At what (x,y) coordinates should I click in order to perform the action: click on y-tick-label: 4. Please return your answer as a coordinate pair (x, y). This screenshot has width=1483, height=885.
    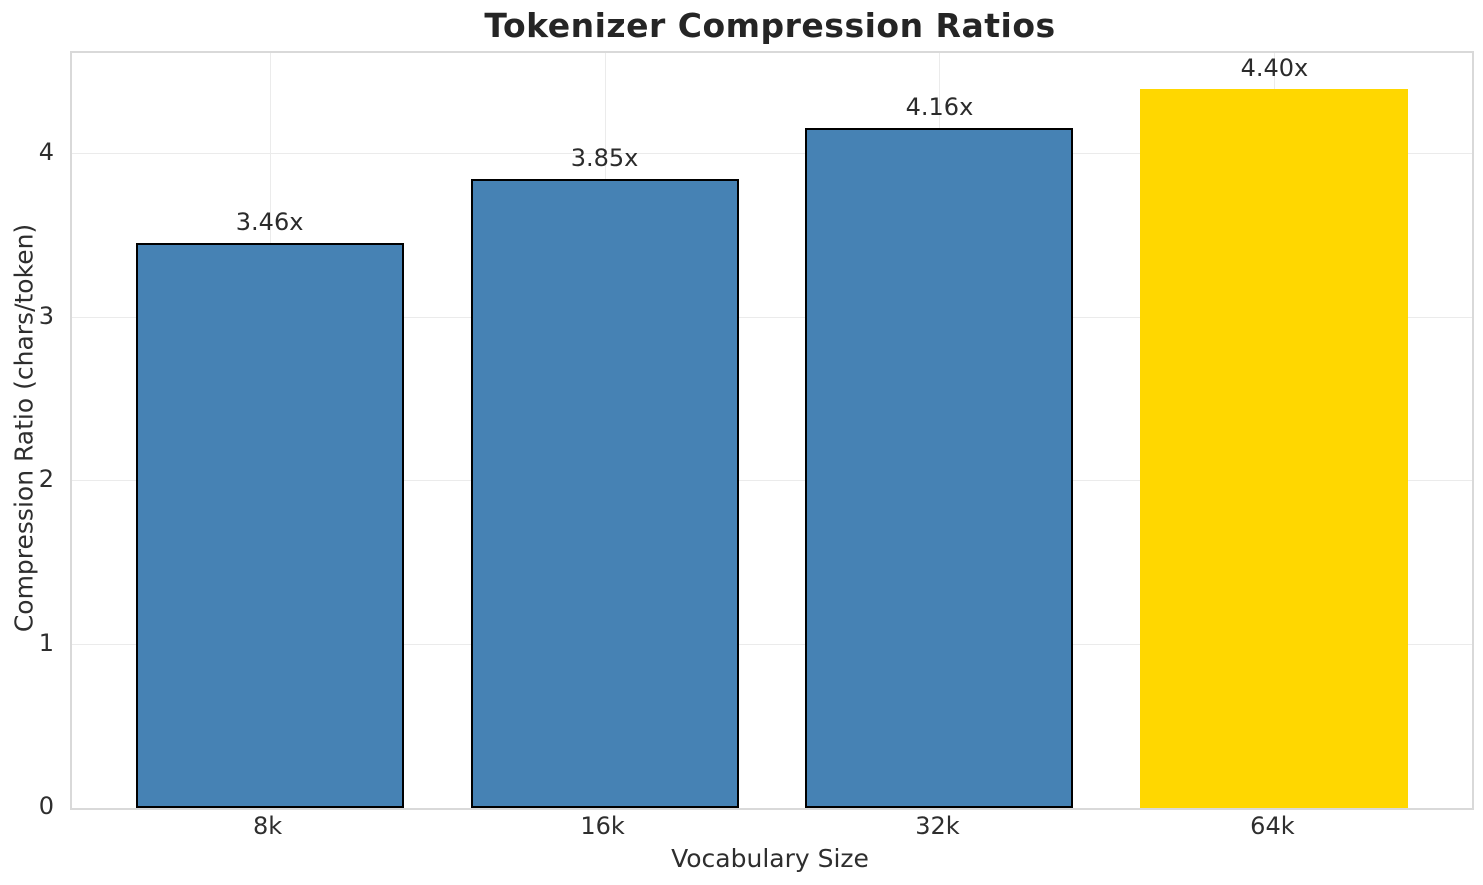
    Looking at the image, I should click on (46, 152).